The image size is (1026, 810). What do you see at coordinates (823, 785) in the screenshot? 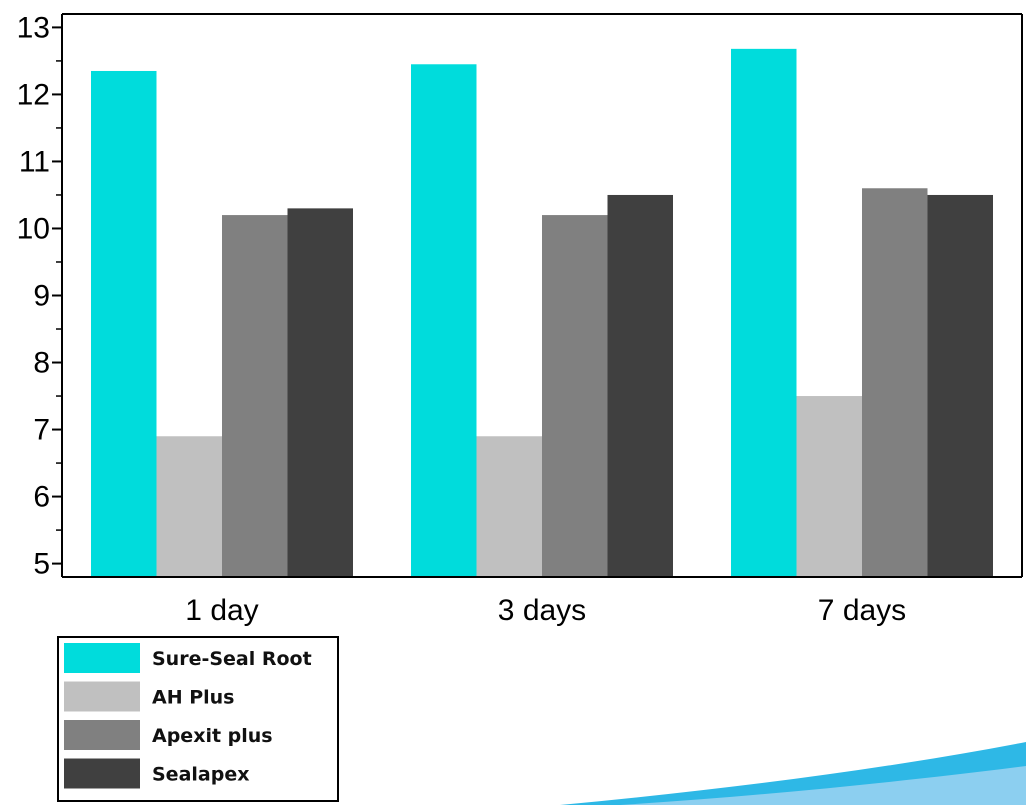
I see `swoosh-band-light` at bounding box center [823, 785].